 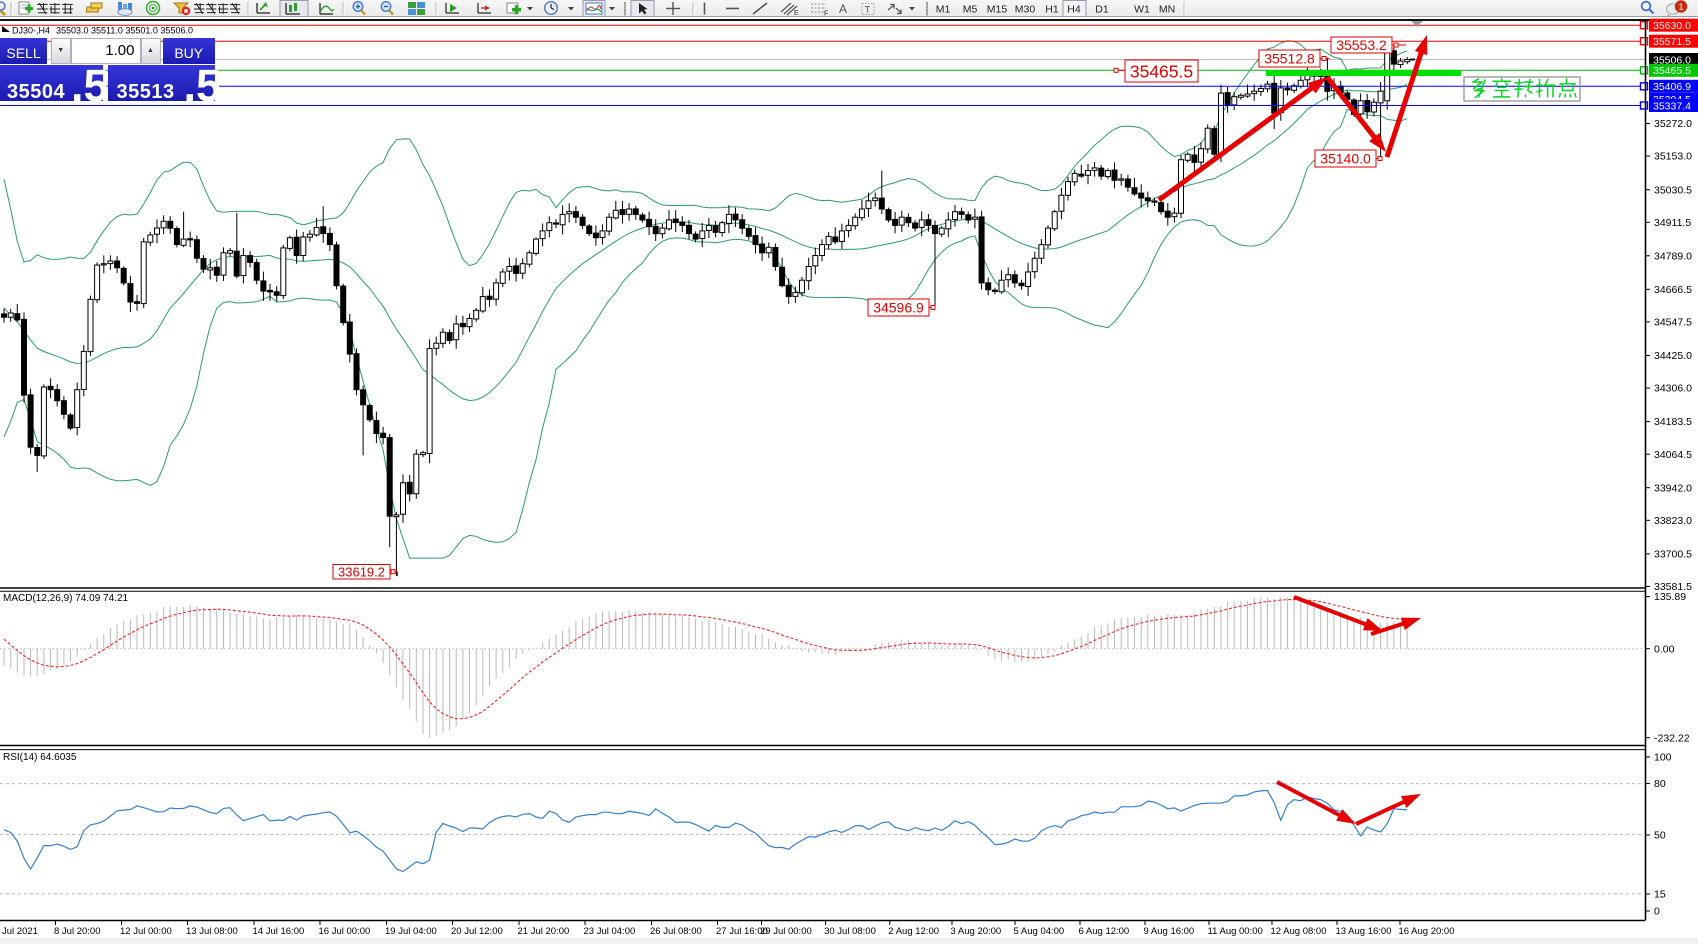 What do you see at coordinates (1673, 587) in the screenshot?
I see `svg-text: 33581.5` at bounding box center [1673, 587].